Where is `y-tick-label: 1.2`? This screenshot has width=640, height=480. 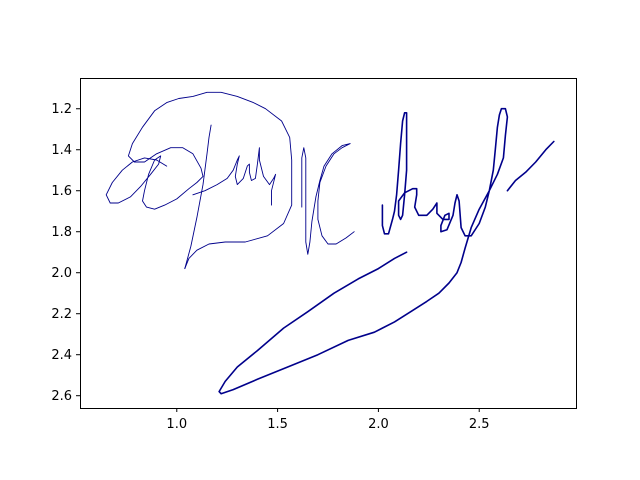 y-tick-label: 1.2 is located at coordinates (61, 109).